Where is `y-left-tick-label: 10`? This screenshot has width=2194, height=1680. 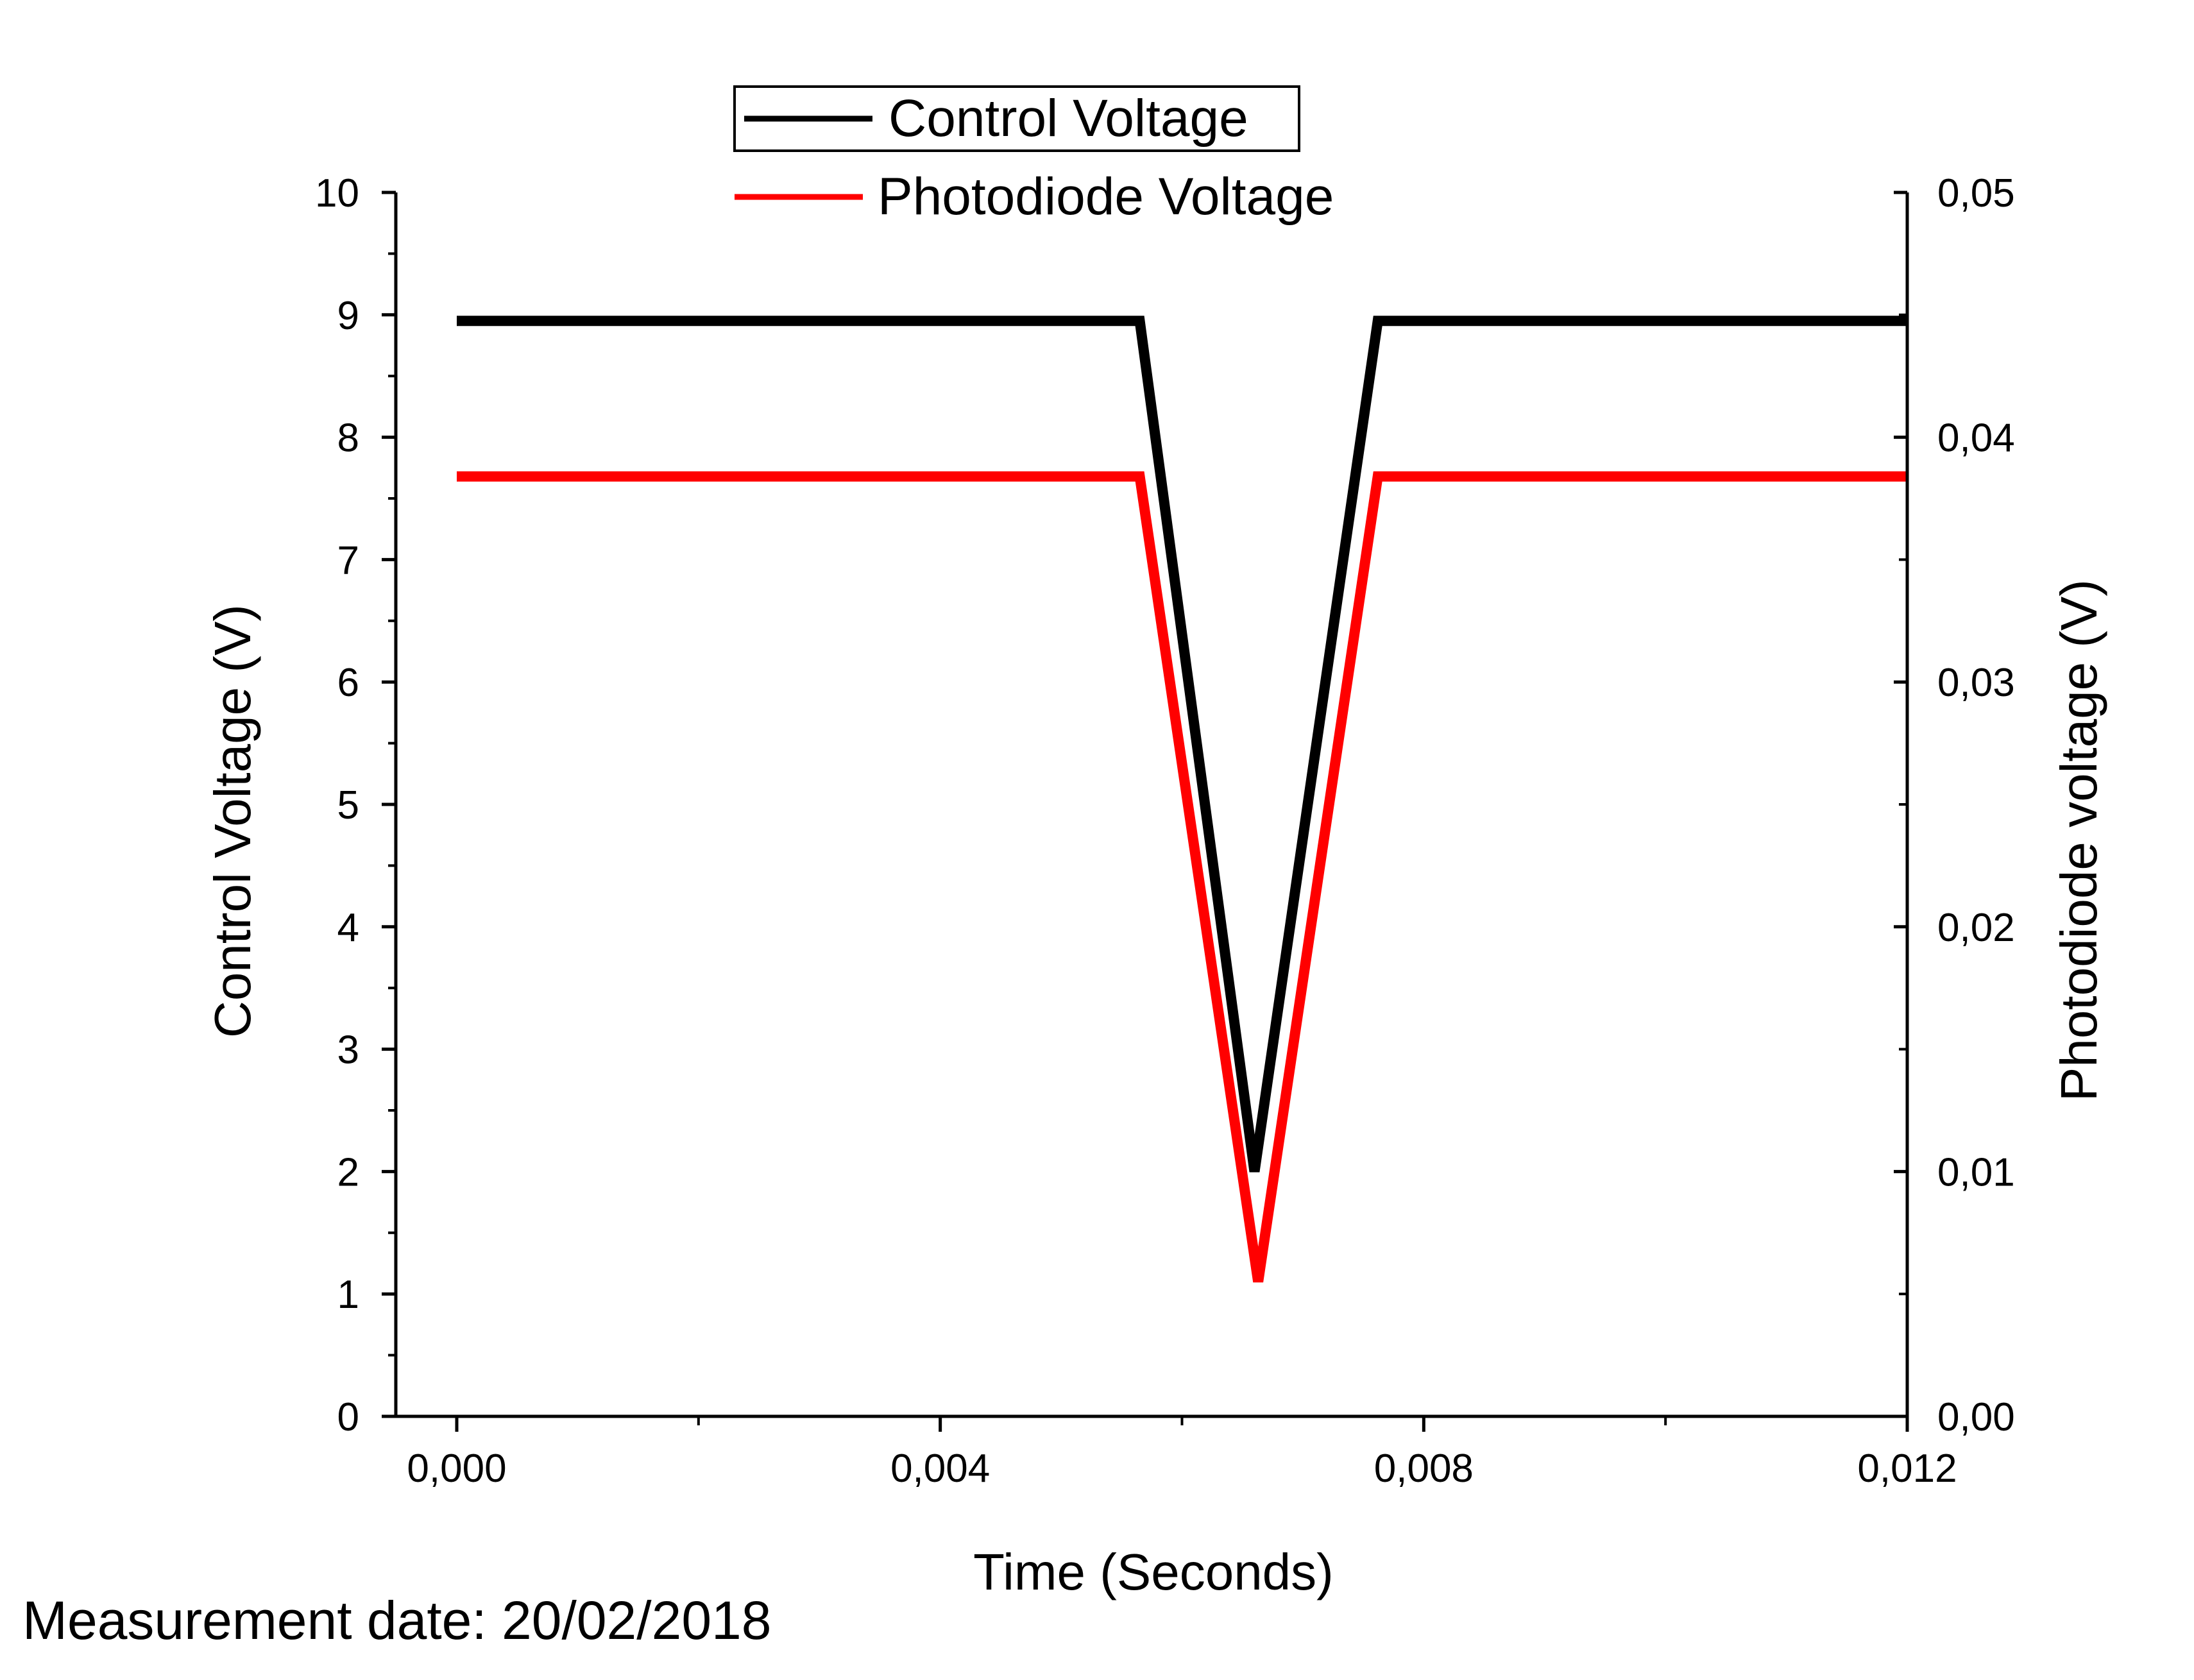
y-left-tick-label: 10 is located at coordinates (337, 193).